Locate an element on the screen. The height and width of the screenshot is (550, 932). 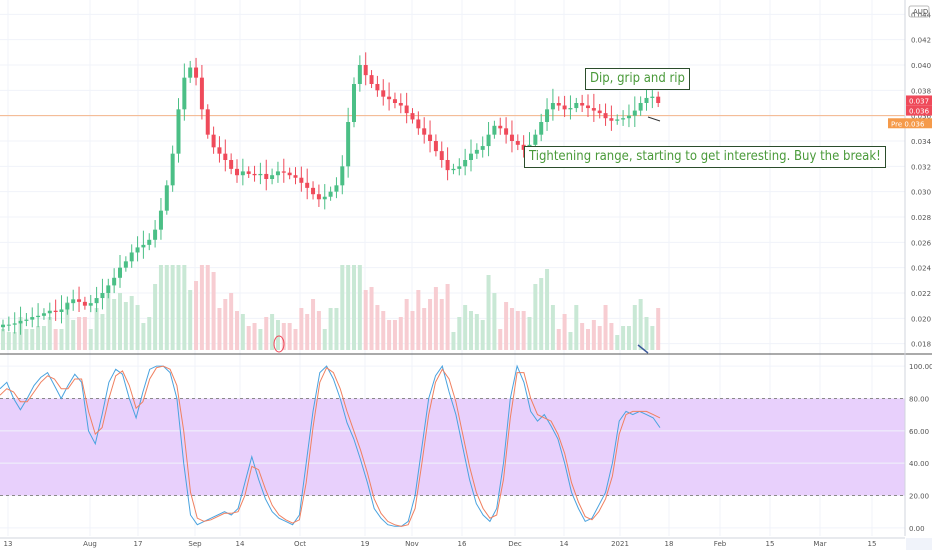
currency-box is located at coordinates (919, 11).